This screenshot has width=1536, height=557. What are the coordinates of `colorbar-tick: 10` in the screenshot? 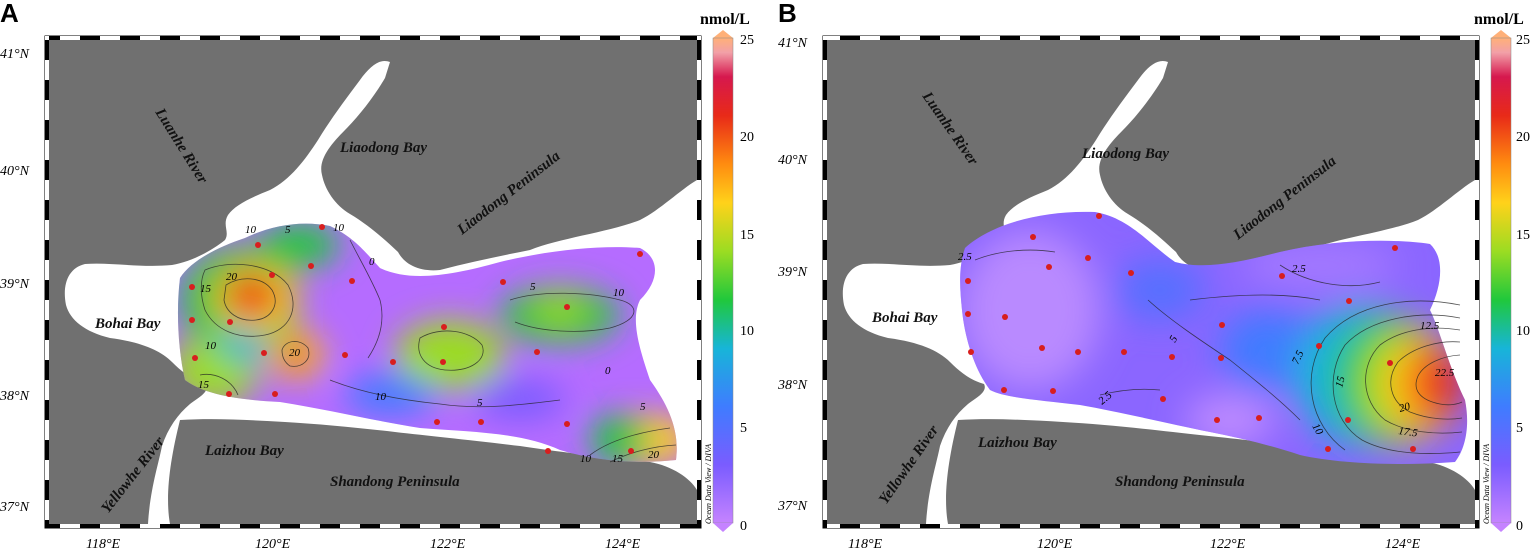 It's located at (1523, 331).